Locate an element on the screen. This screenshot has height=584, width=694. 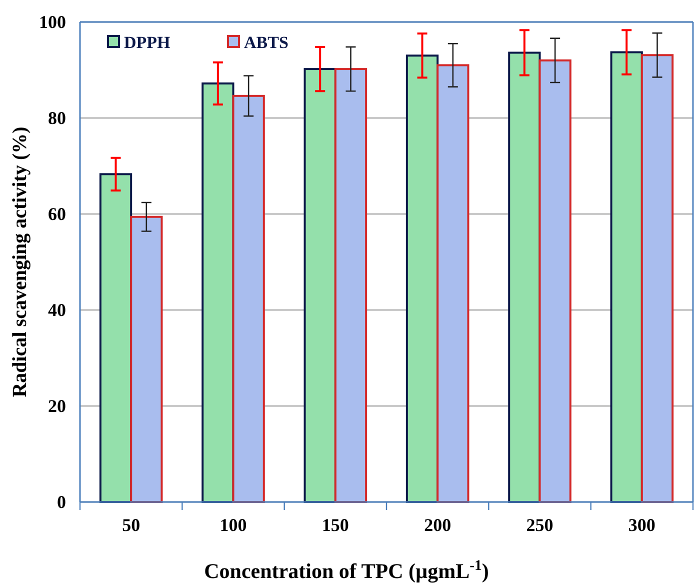
x-tick-label: 200 is located at coordinates (438, 524).